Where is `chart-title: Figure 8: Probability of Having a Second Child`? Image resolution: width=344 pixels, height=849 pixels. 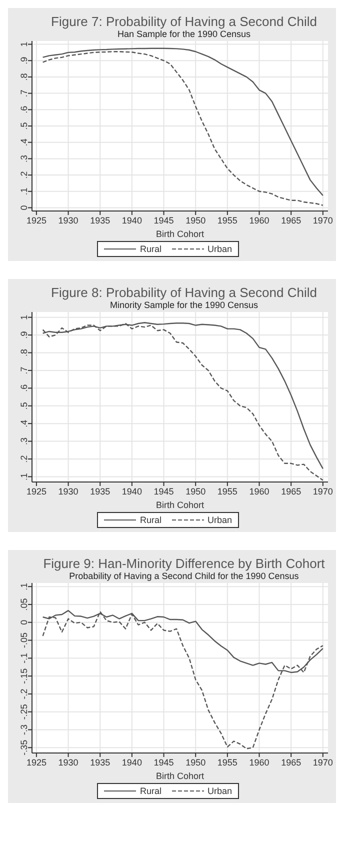 chart-title: Figure 8: Probability of Having a Second Child is located at coordinates (184, 292).